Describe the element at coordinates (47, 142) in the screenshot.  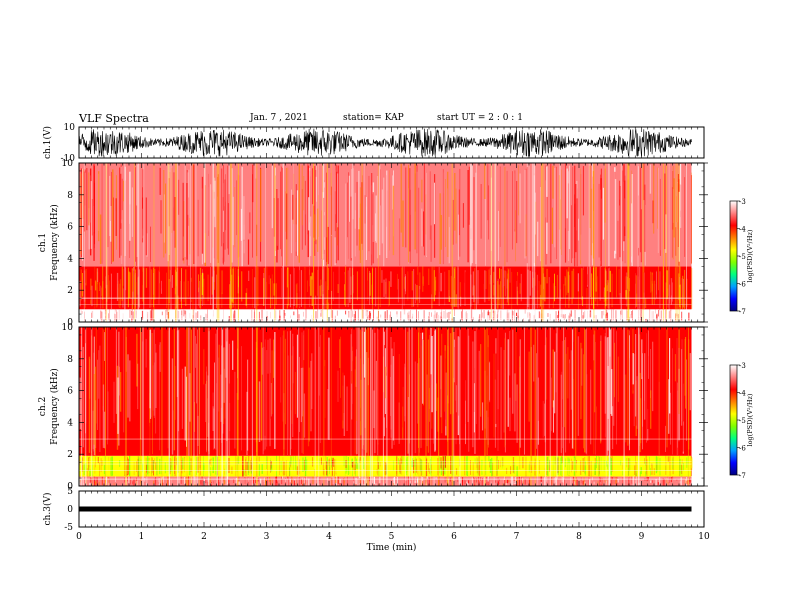
I see `ch1-axis-label: ch.1(V)` at that location.